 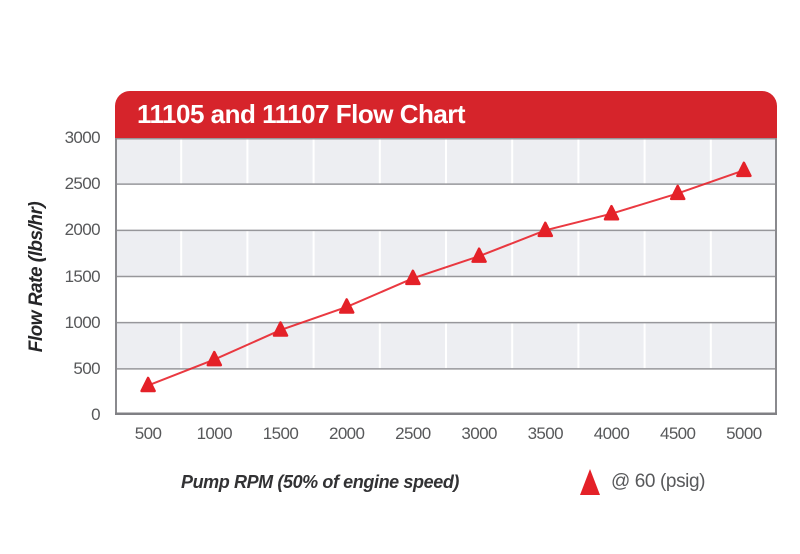 I want to click on triangle-marker-icon, so click(x=590, y=482).